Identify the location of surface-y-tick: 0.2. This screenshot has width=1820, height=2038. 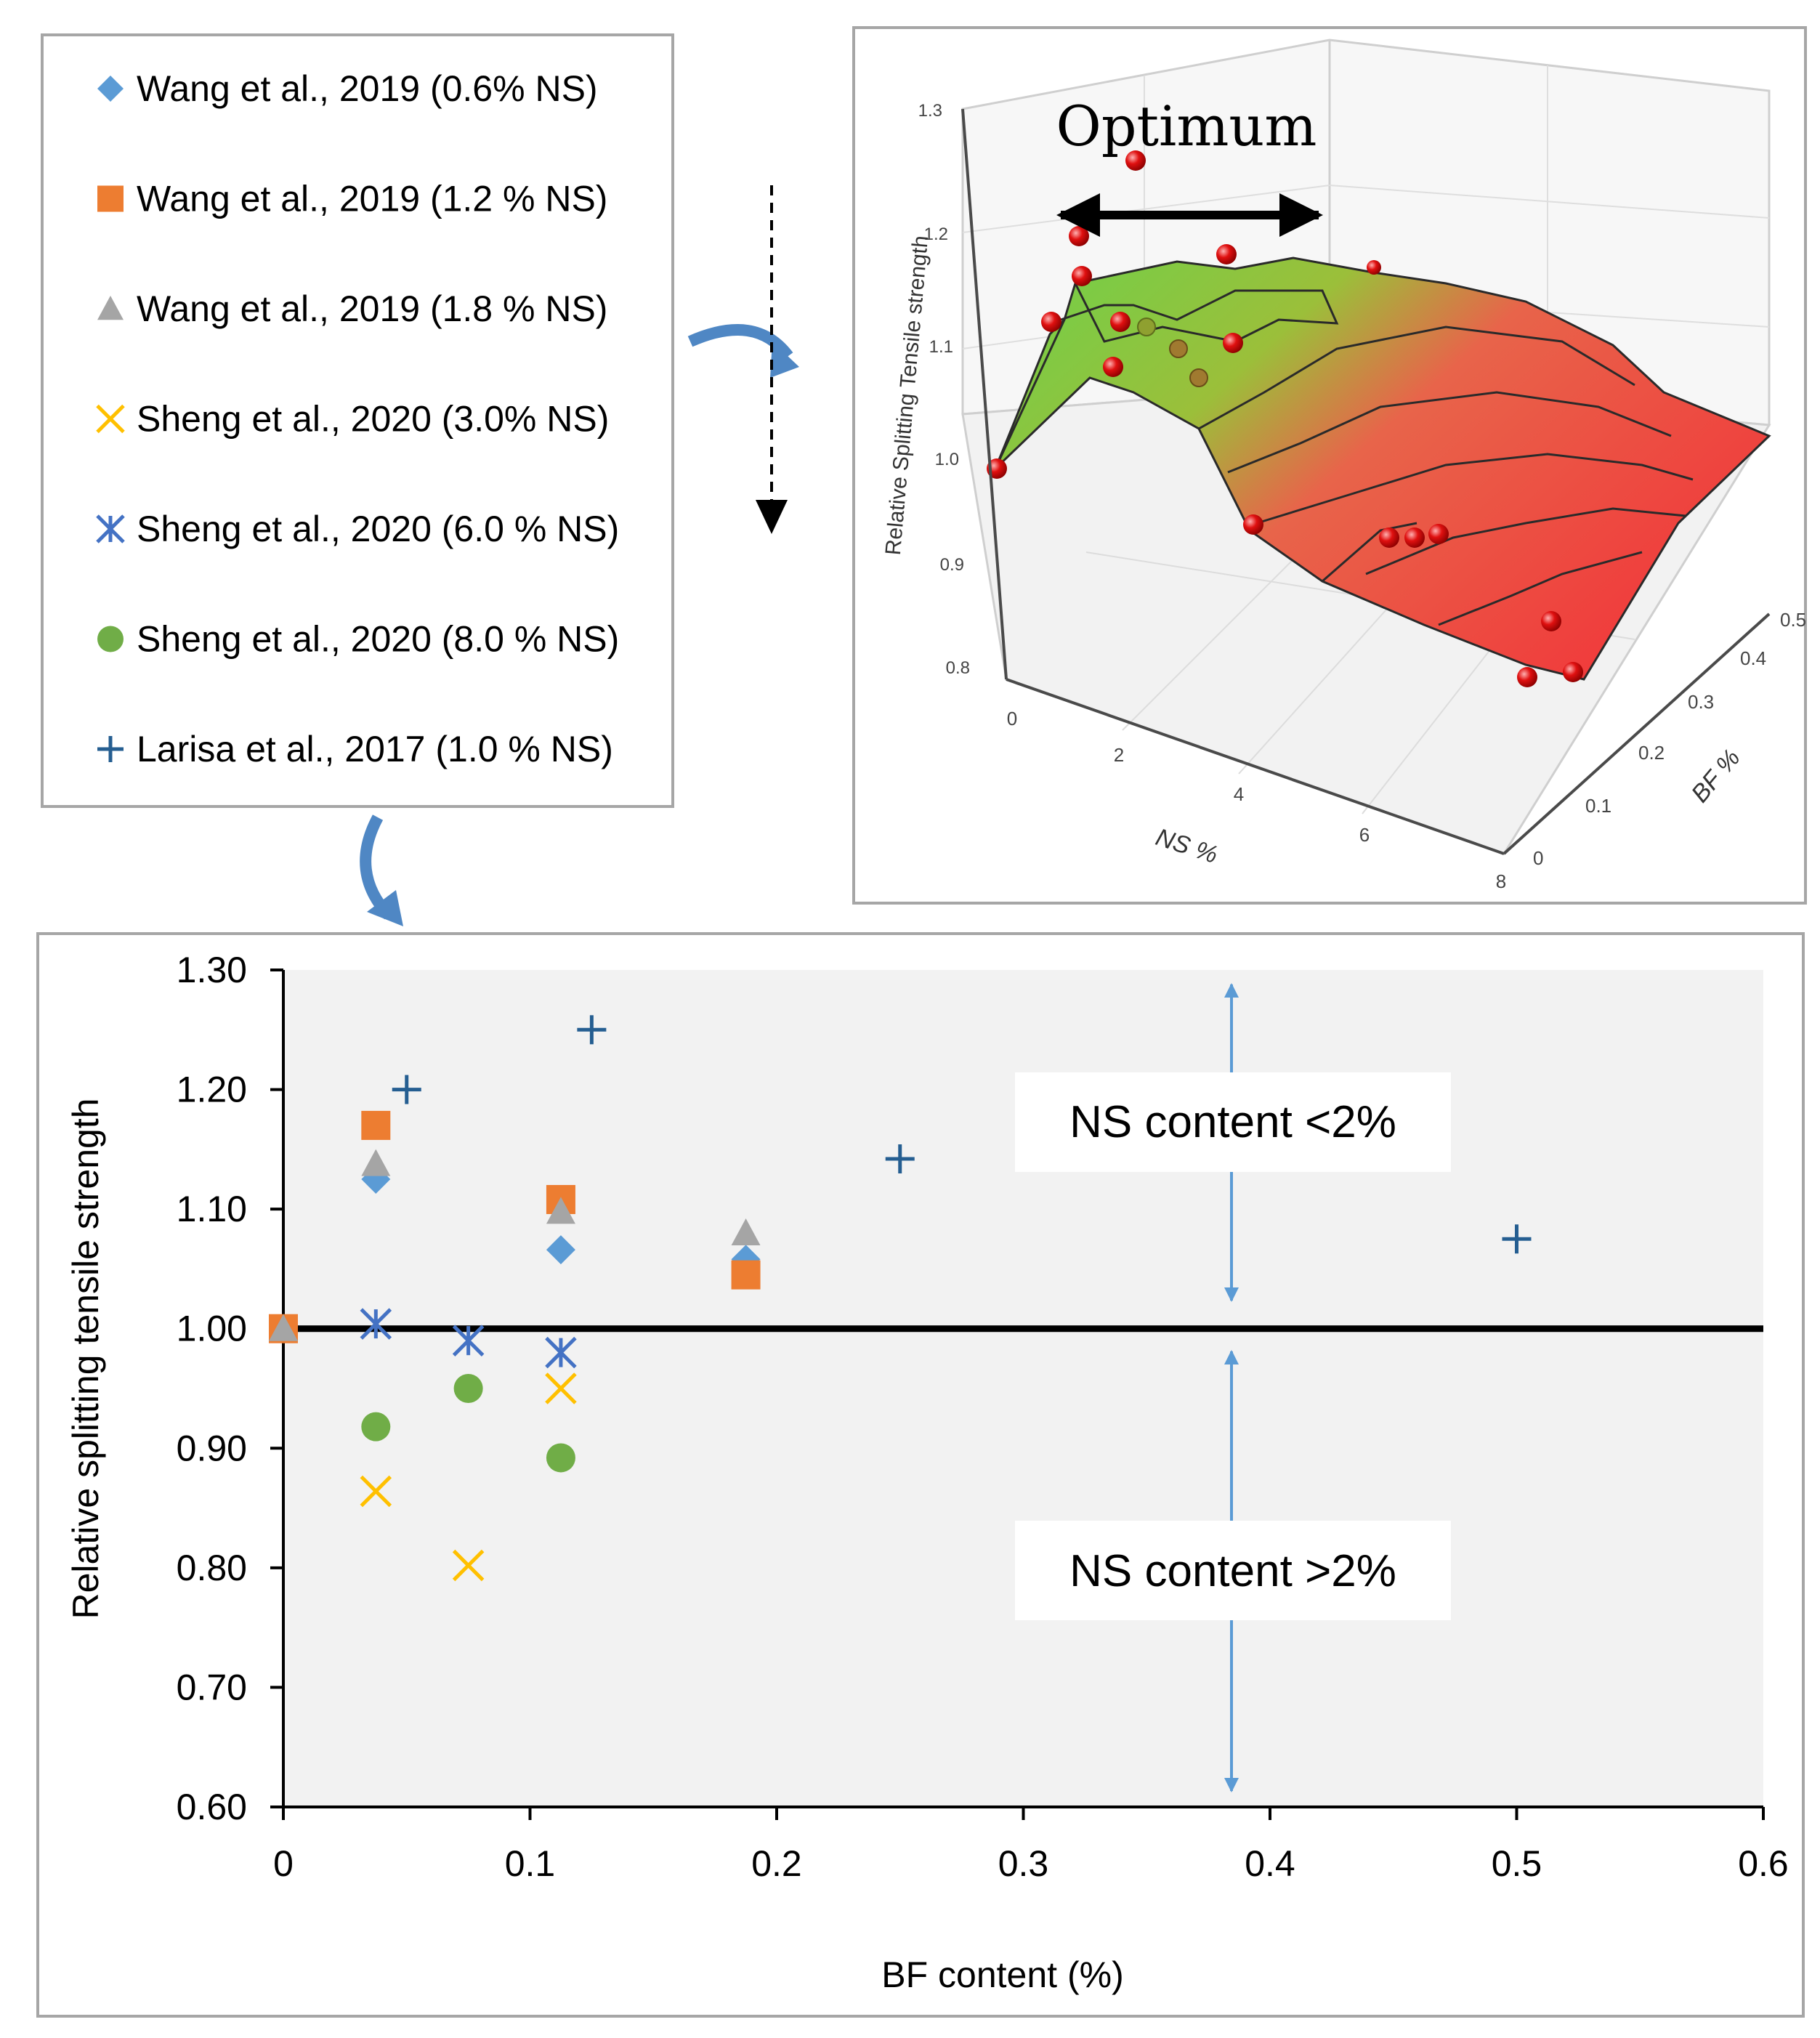
(1651, 753).